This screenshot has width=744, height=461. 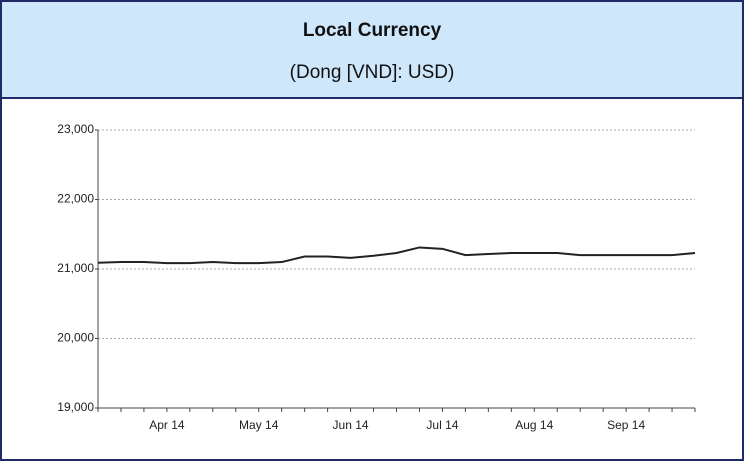 What do you see at coordinates (75, 268) in the screenshot?
I see `y-tick-label: 21,000` at bounding box center [75, 268].